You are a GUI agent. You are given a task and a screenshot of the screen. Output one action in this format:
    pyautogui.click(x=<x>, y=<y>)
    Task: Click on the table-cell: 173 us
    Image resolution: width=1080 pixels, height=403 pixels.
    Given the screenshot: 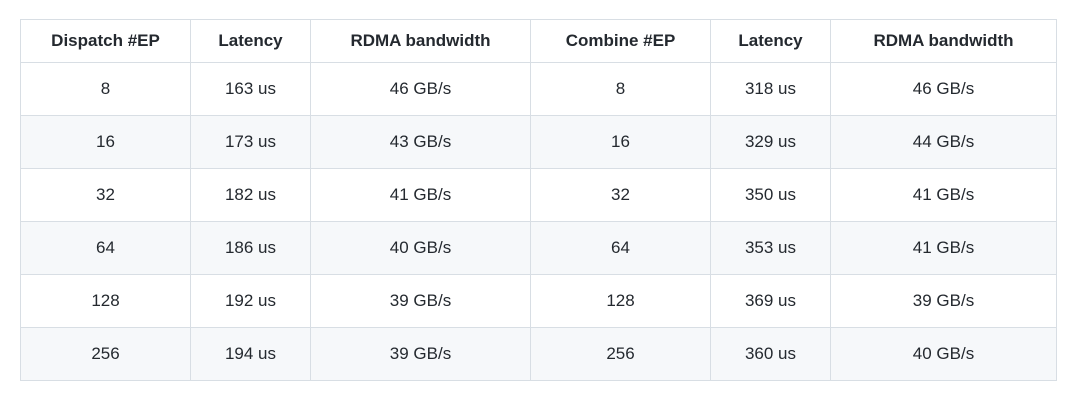 What is the action you would take?
    pyautogui.click(x=250, y=142)
    